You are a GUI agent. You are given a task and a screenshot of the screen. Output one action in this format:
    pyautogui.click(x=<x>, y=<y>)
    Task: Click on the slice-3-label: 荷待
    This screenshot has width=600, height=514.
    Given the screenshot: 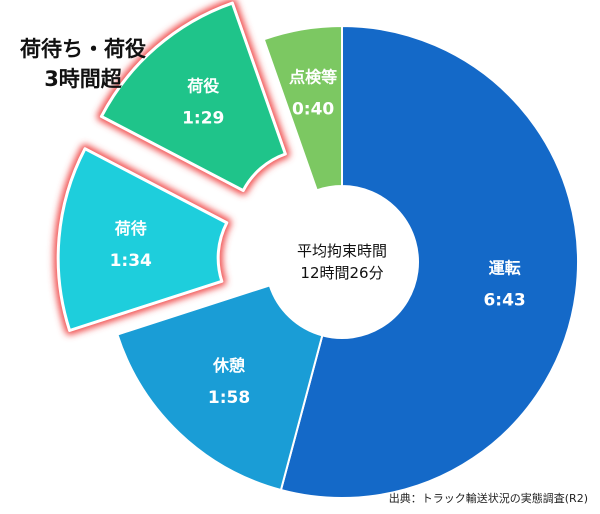 What is the action you would take?
    pyautogui.click(x=131, y=228)
    